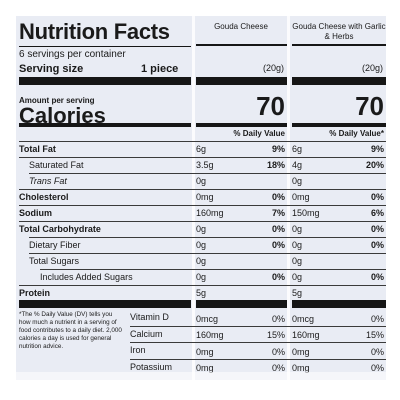 The image size is (400, 400). Describe the element at coordinates (86, 277) in the screenshot. I see `nutrient-label: Includes Added Sugars` at that location.